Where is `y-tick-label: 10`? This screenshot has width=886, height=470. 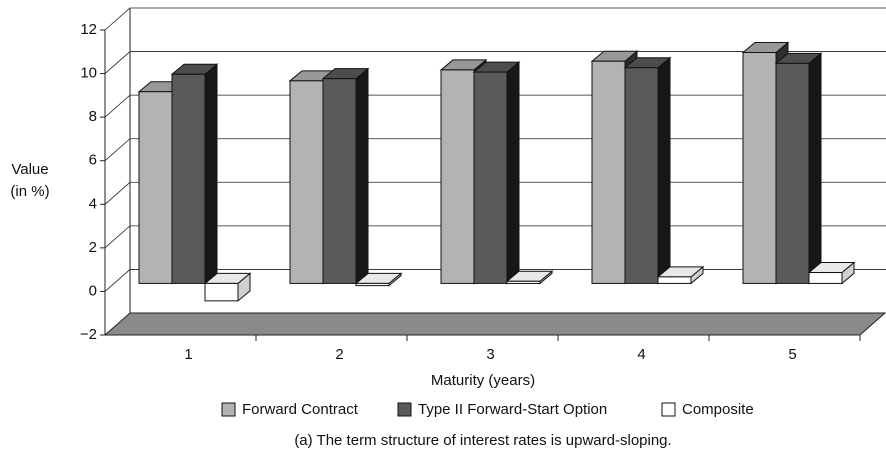 y-tick-label: 10 is located at coordinates (88, 73).